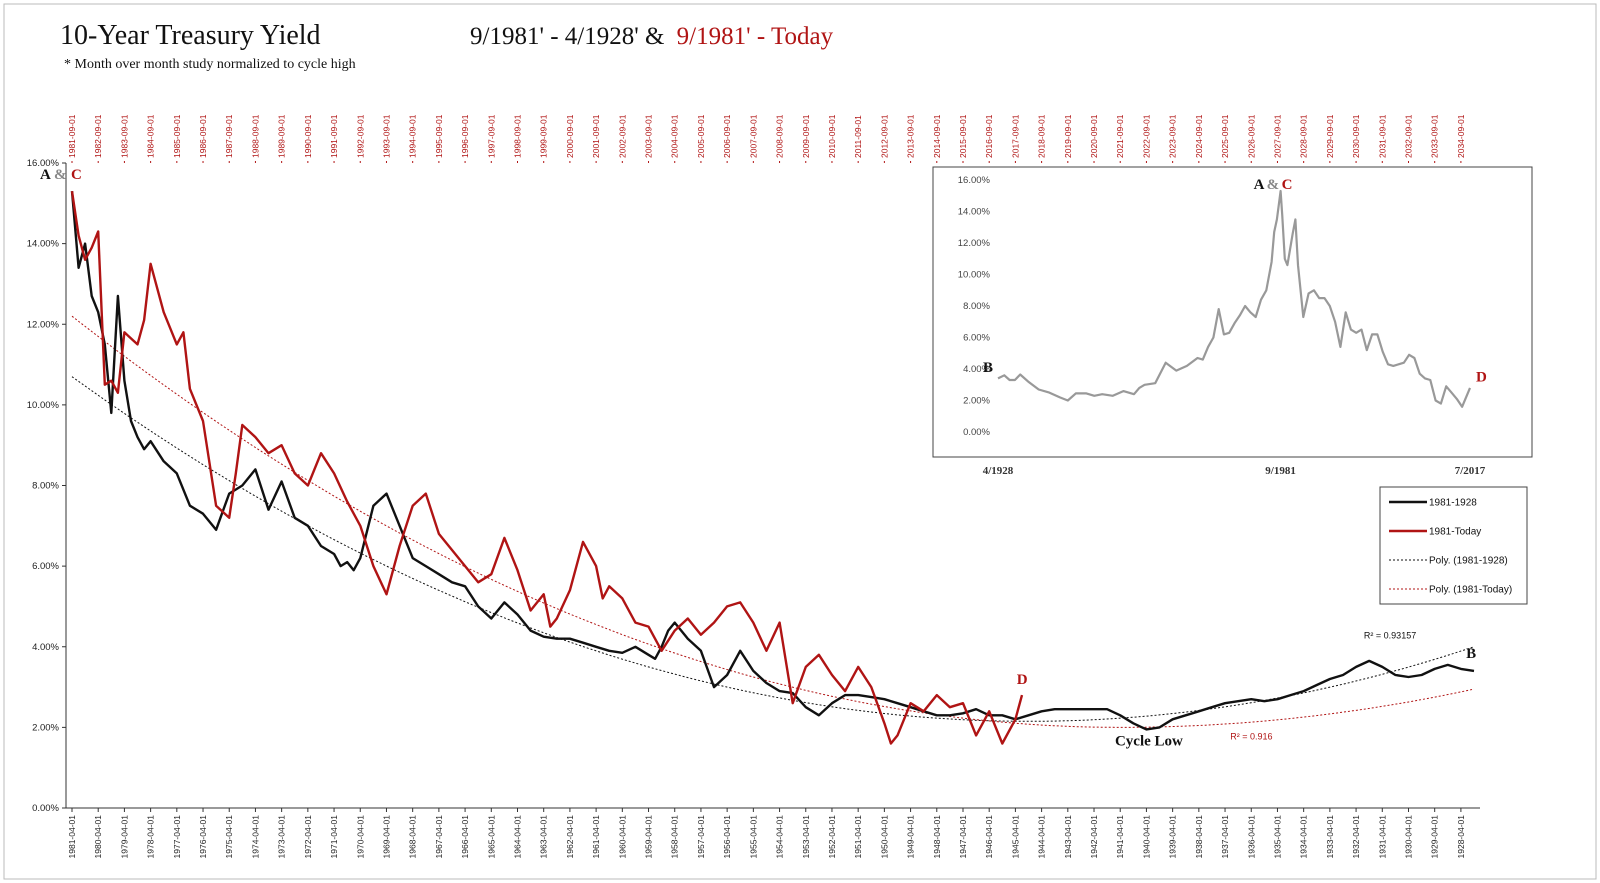  I want to click on x-bottom-tick-label: 1977-04-01, so click(177, 837).